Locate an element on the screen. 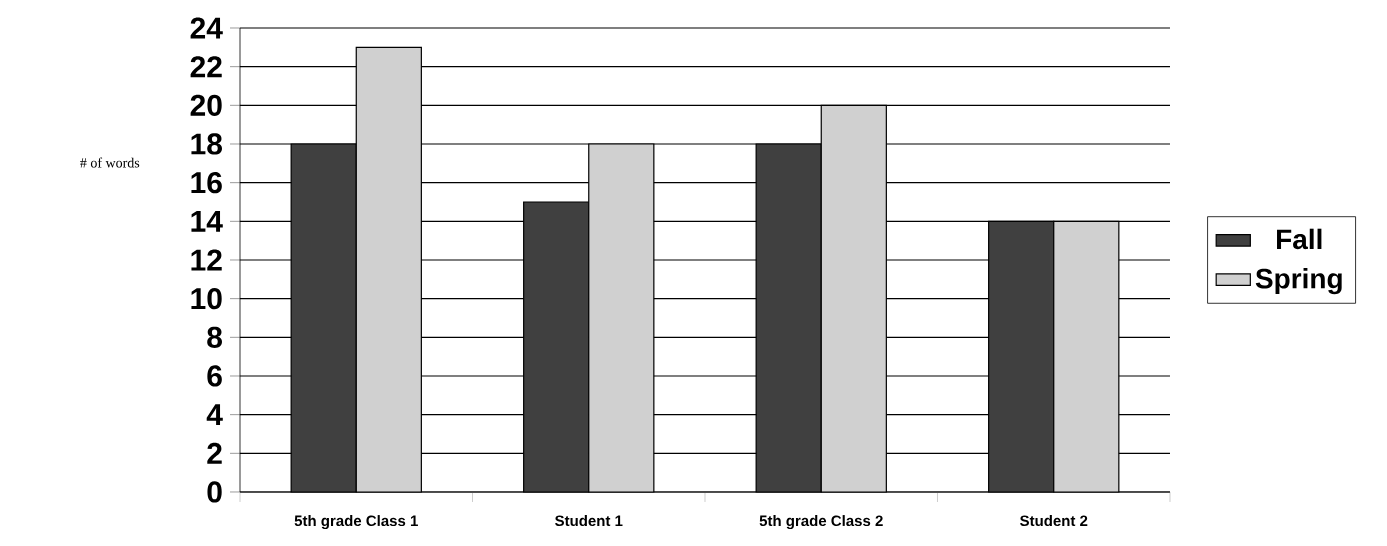 This screenshot has height=546, width=1387. y-axis-title: # of words is located at coordinates (110, 162).